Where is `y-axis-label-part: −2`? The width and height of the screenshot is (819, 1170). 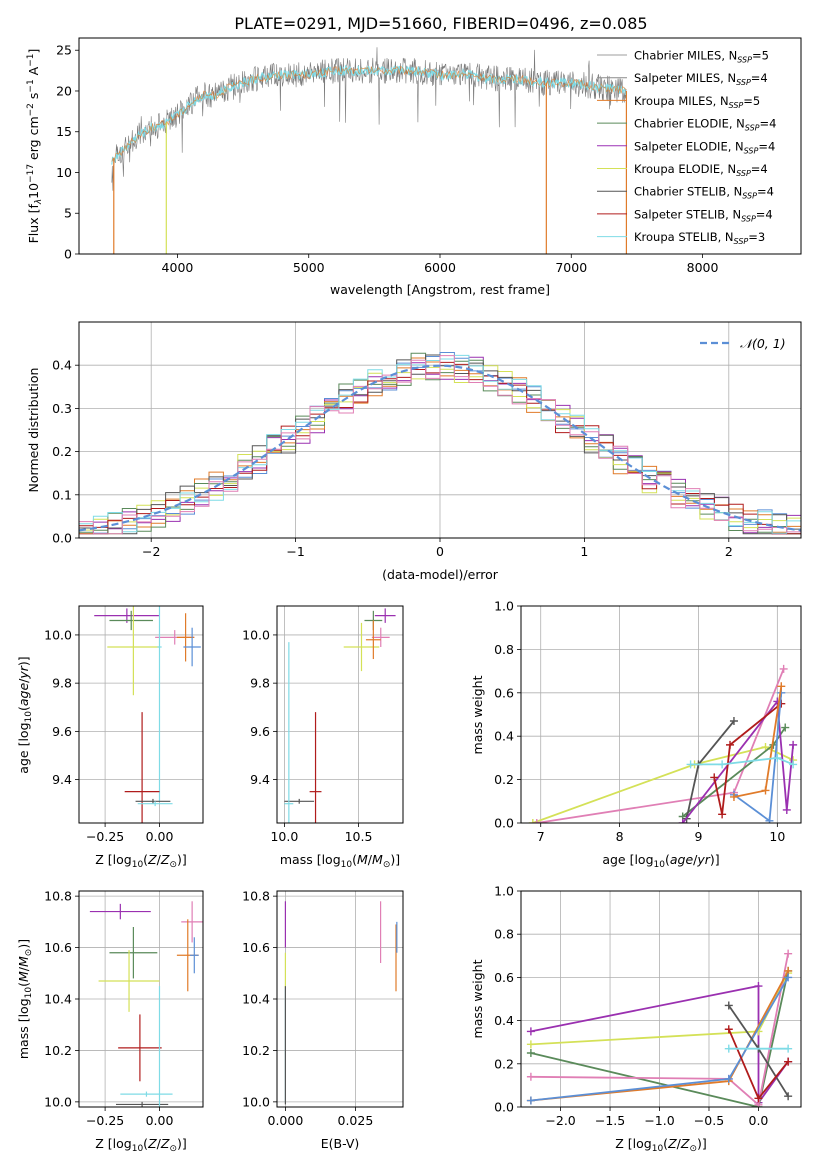 y-axis-label-part: −2 is located at coordinates (31, 109).